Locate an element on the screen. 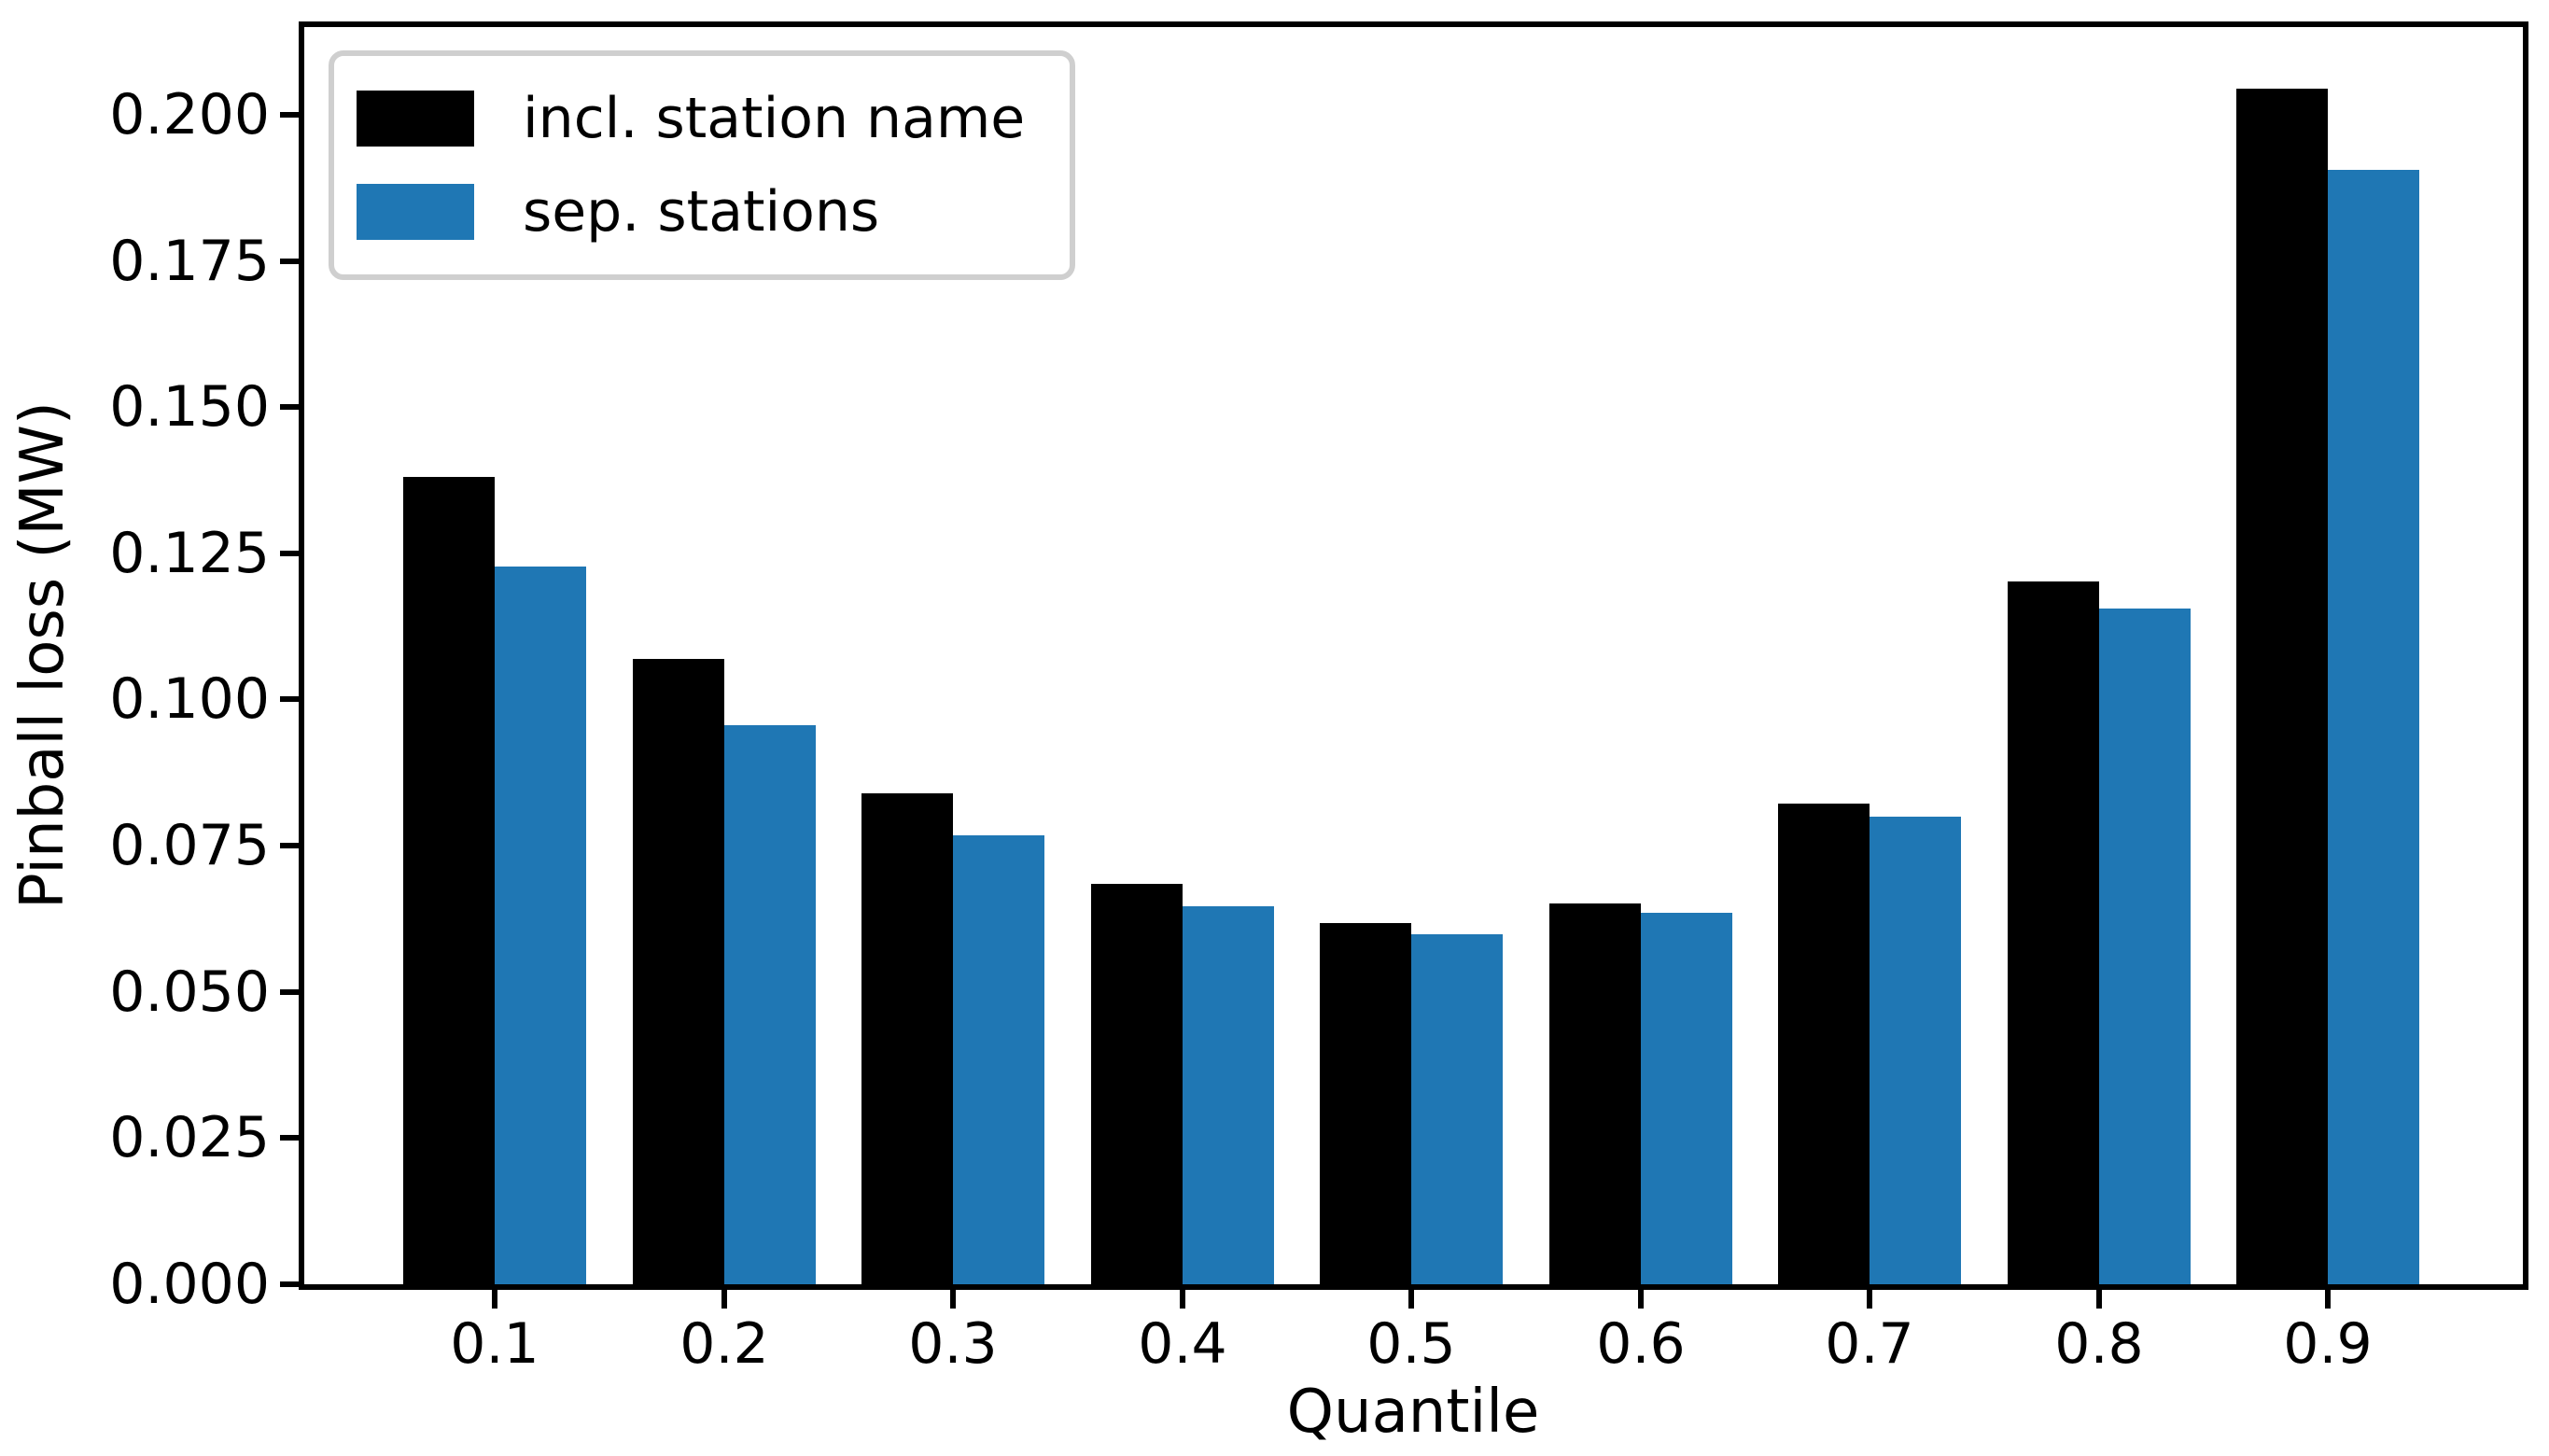  bar-sep.-stations-q0.7 is located at coordinates (1915, 1050).